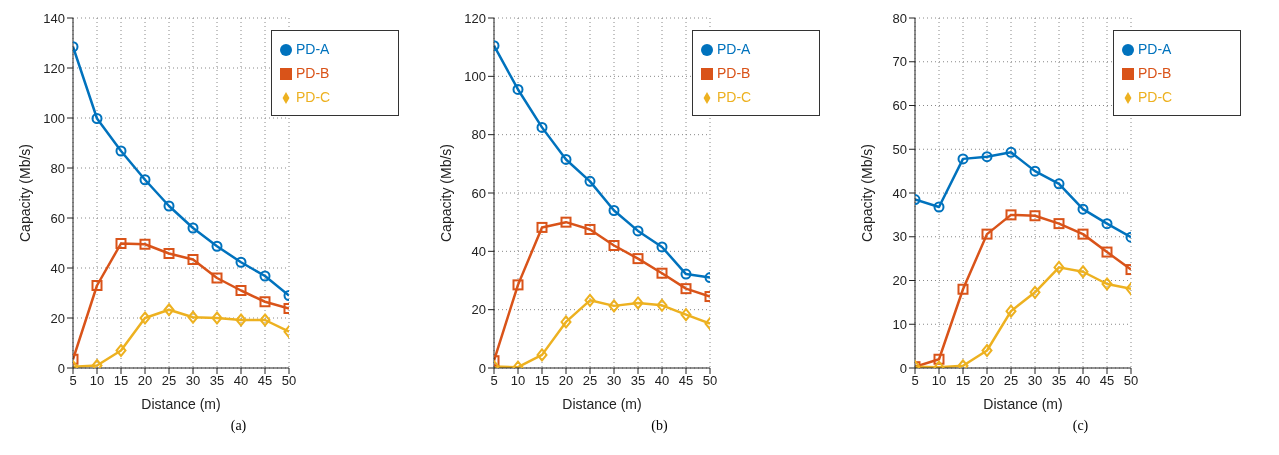 This screenshot has width=1279, height=455. I want to click on x-tick-label: 40, so click(662, 381).